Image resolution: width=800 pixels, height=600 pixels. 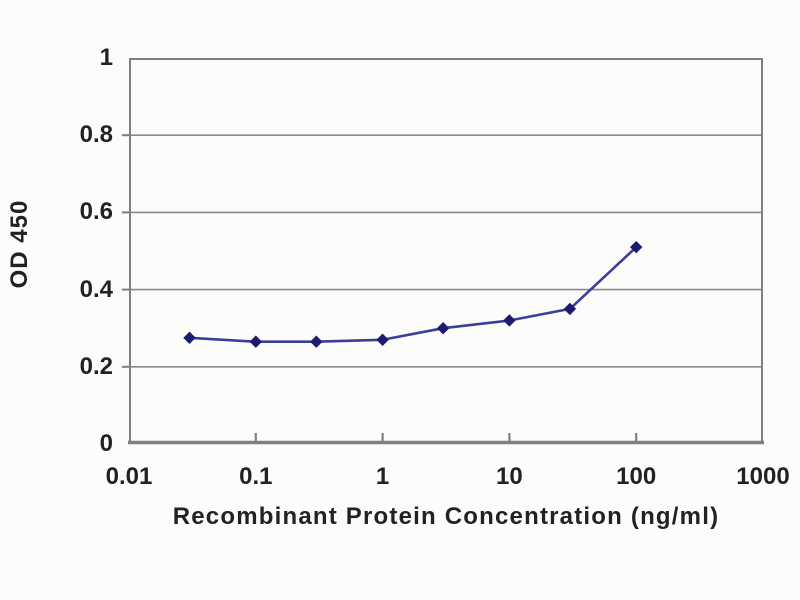 I want to click on x-tick-label: 100, so click(x=636, y=476).